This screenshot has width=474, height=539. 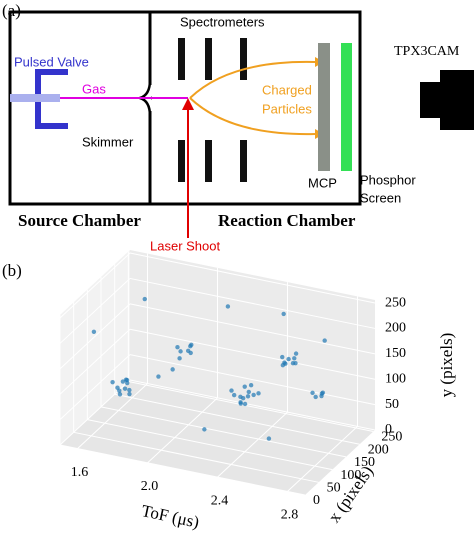 What do you see at coordinates (35, 98) in the screenshot?
I see `valve-inlet` at bounding box center [35, 98].